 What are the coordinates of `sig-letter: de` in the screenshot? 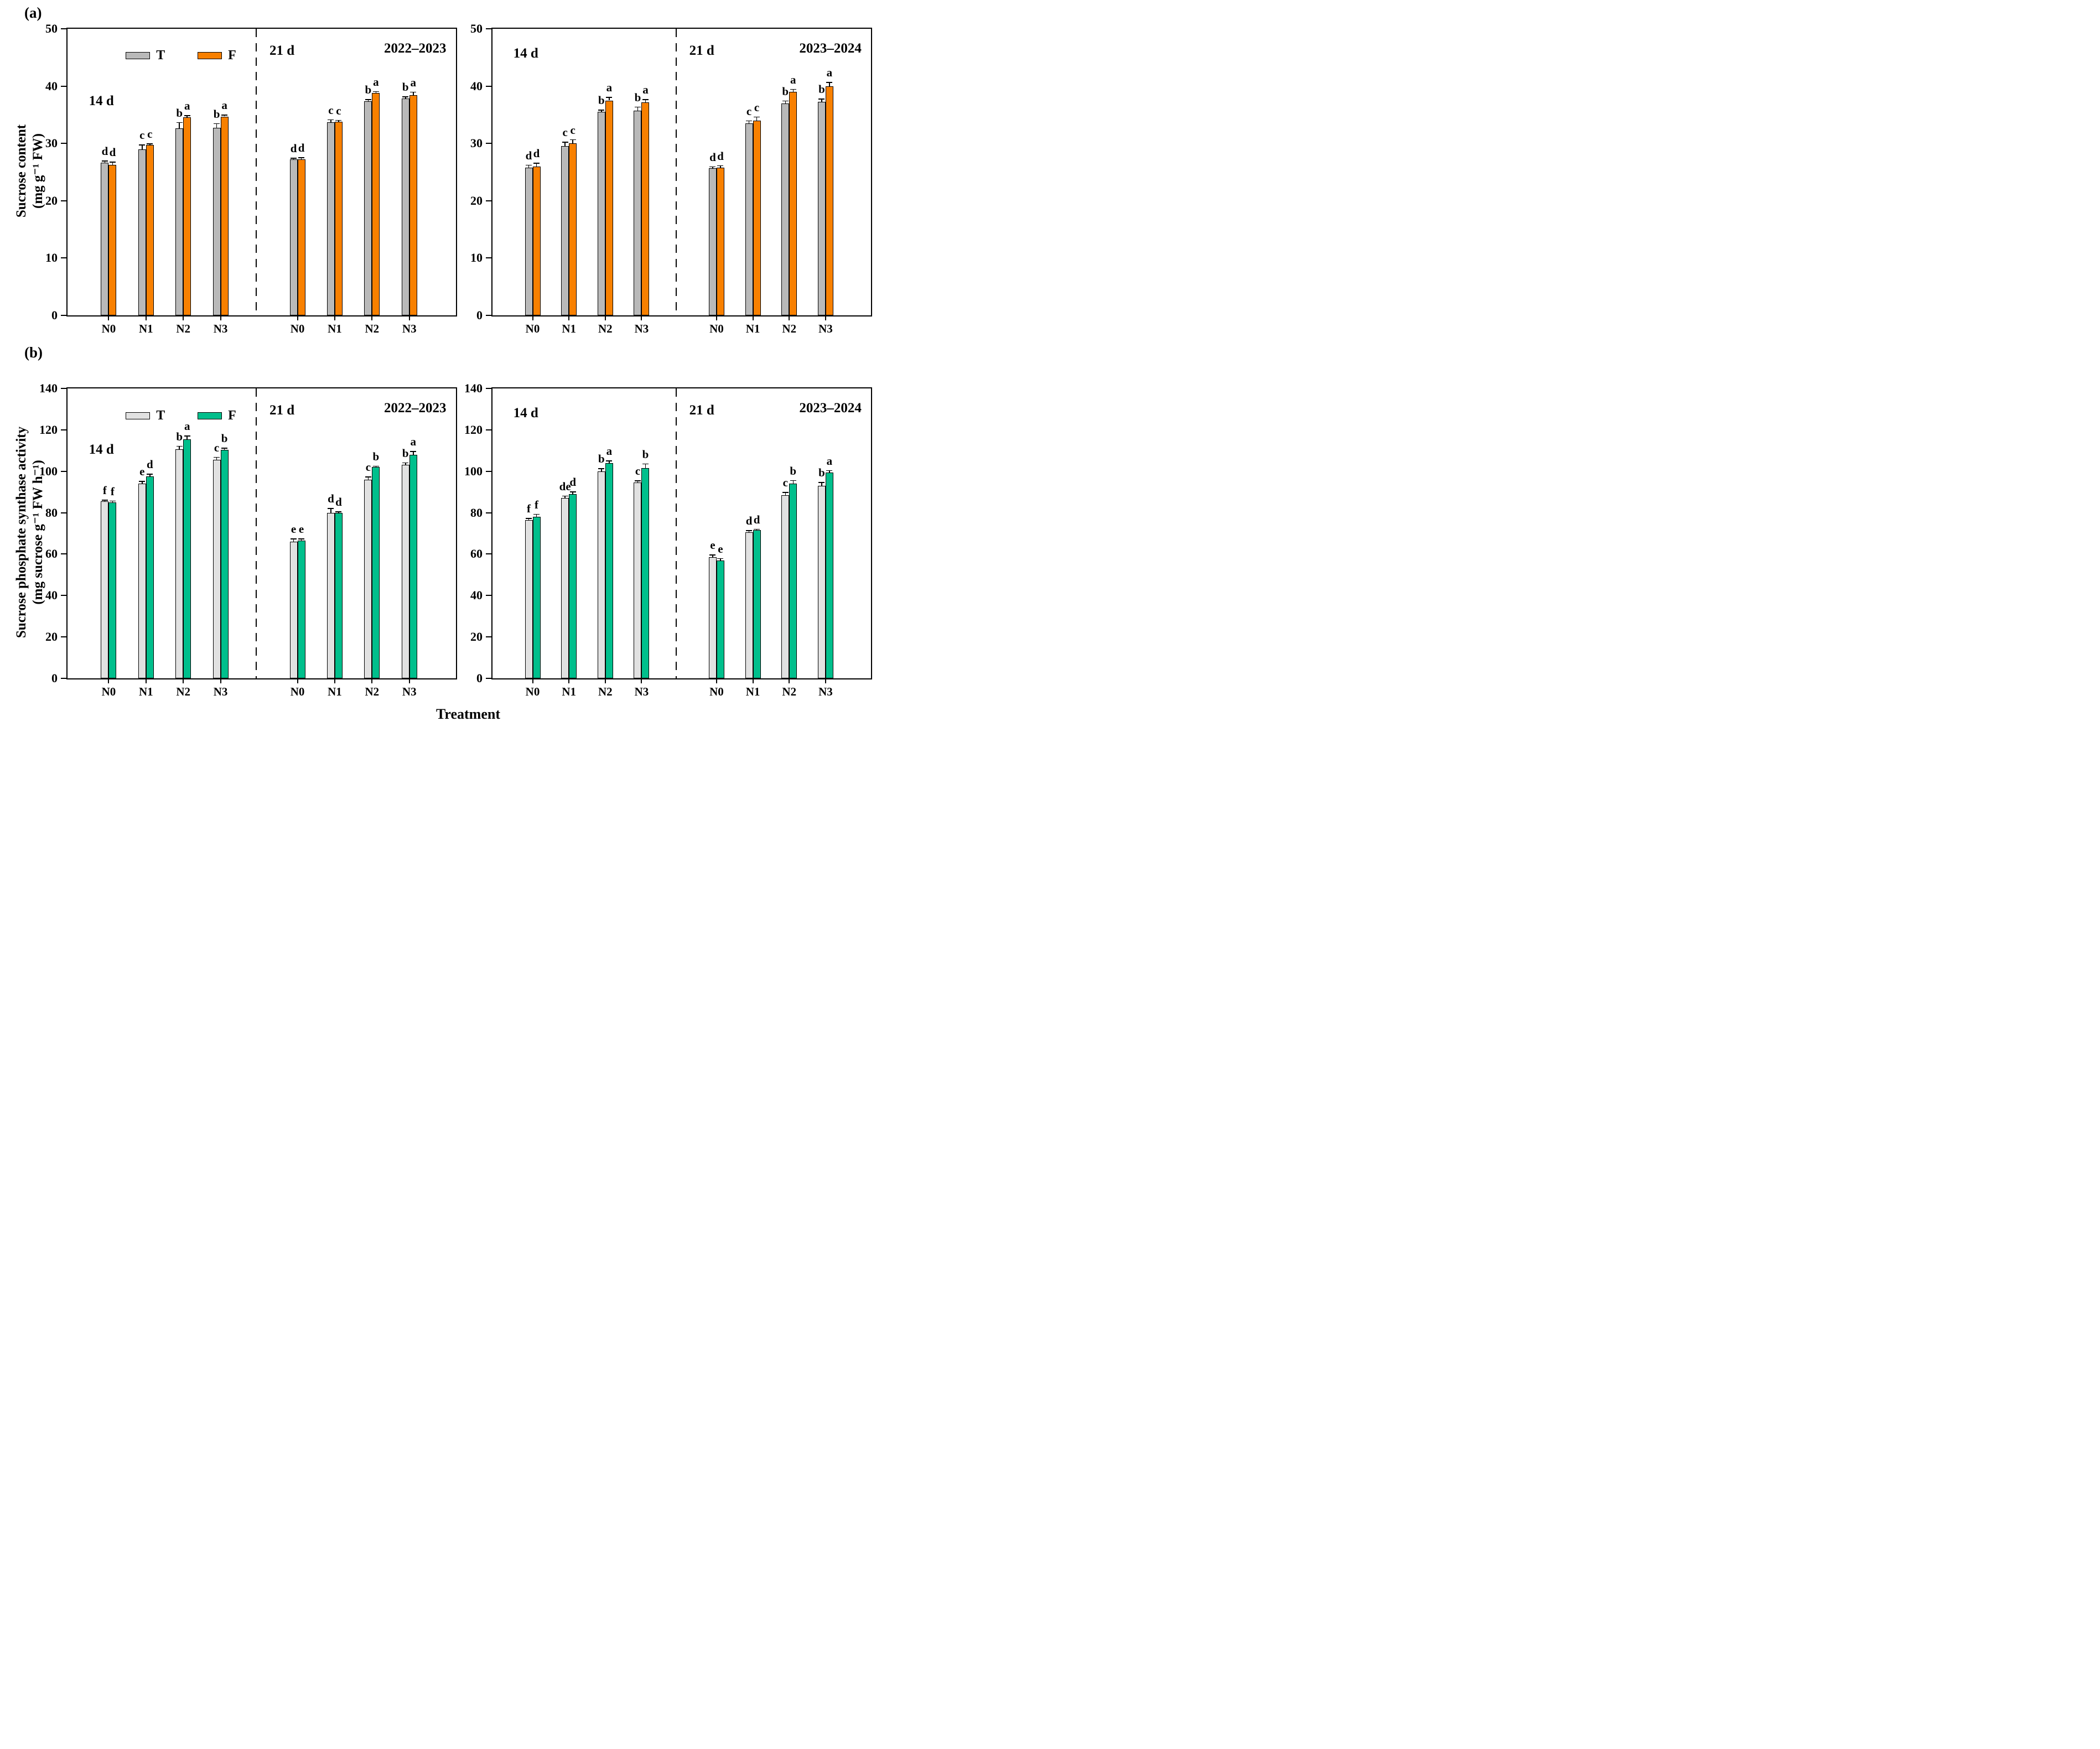 It's located at (565, 486).